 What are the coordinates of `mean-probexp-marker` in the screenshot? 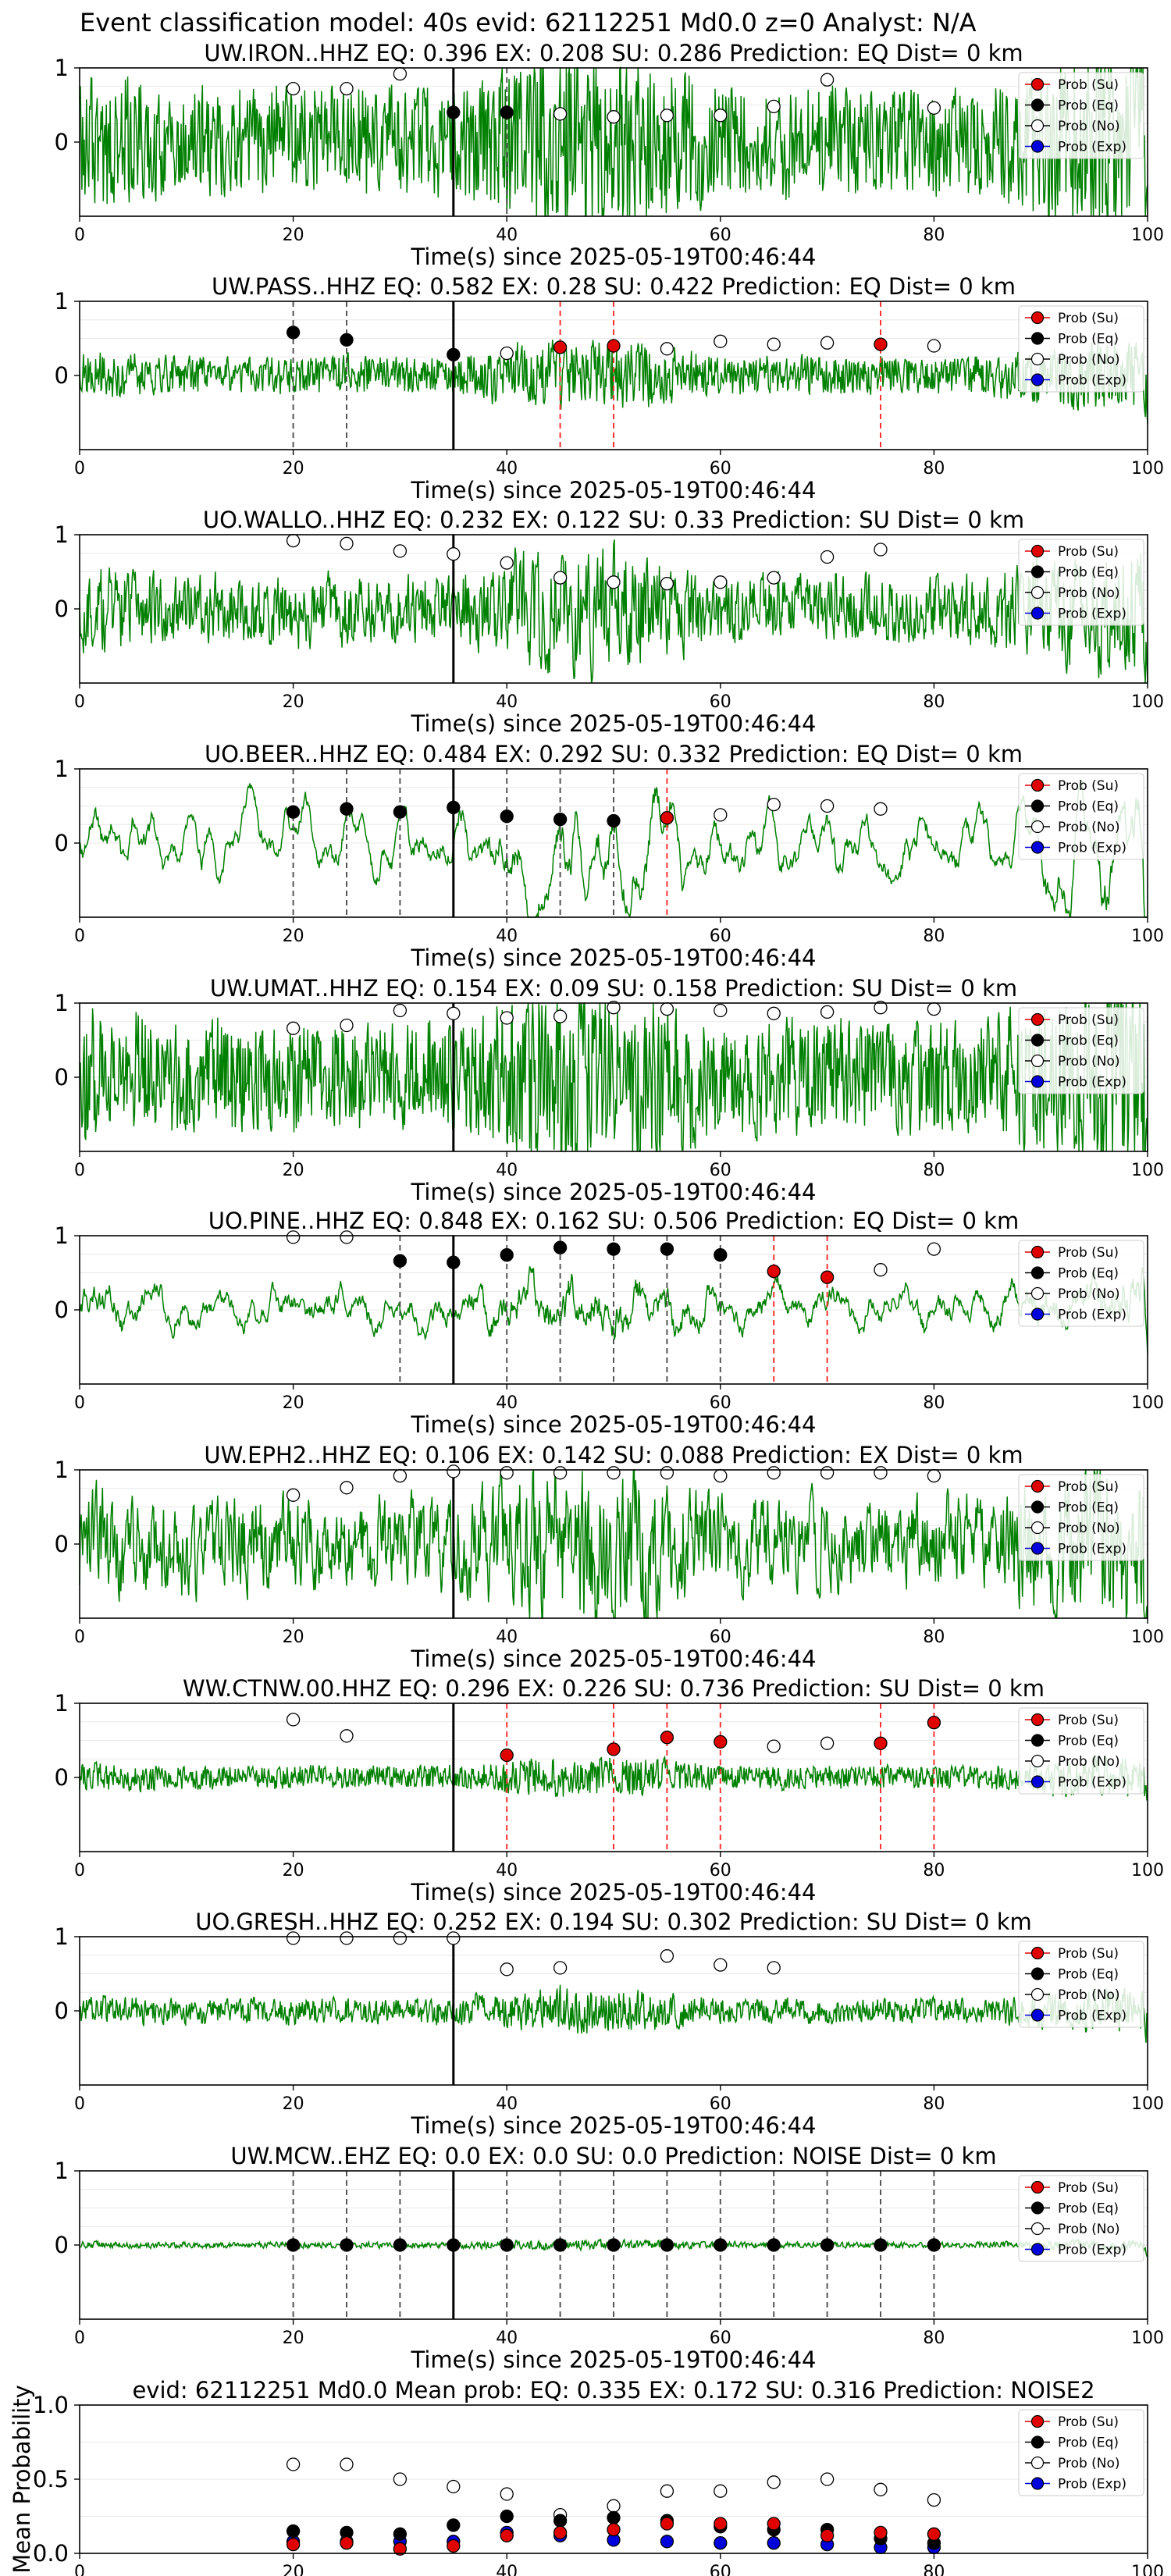 It's located at (667, 2542).